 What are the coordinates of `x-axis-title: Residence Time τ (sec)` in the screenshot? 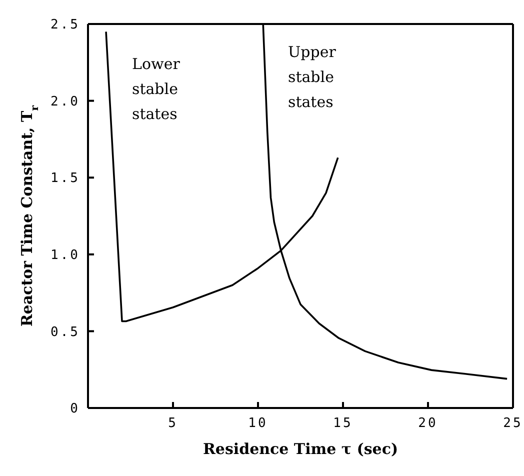 It's located at (300, 449).